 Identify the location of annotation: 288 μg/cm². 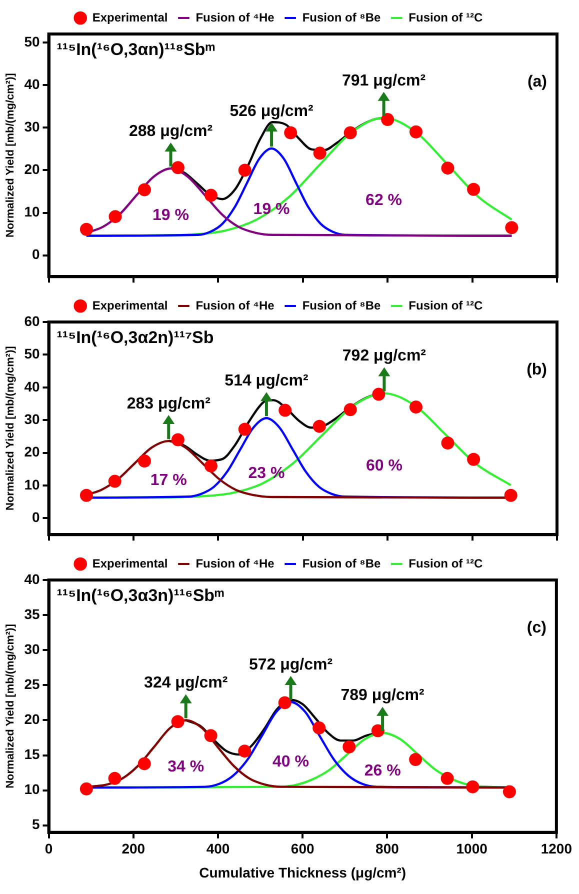
(170, 131).